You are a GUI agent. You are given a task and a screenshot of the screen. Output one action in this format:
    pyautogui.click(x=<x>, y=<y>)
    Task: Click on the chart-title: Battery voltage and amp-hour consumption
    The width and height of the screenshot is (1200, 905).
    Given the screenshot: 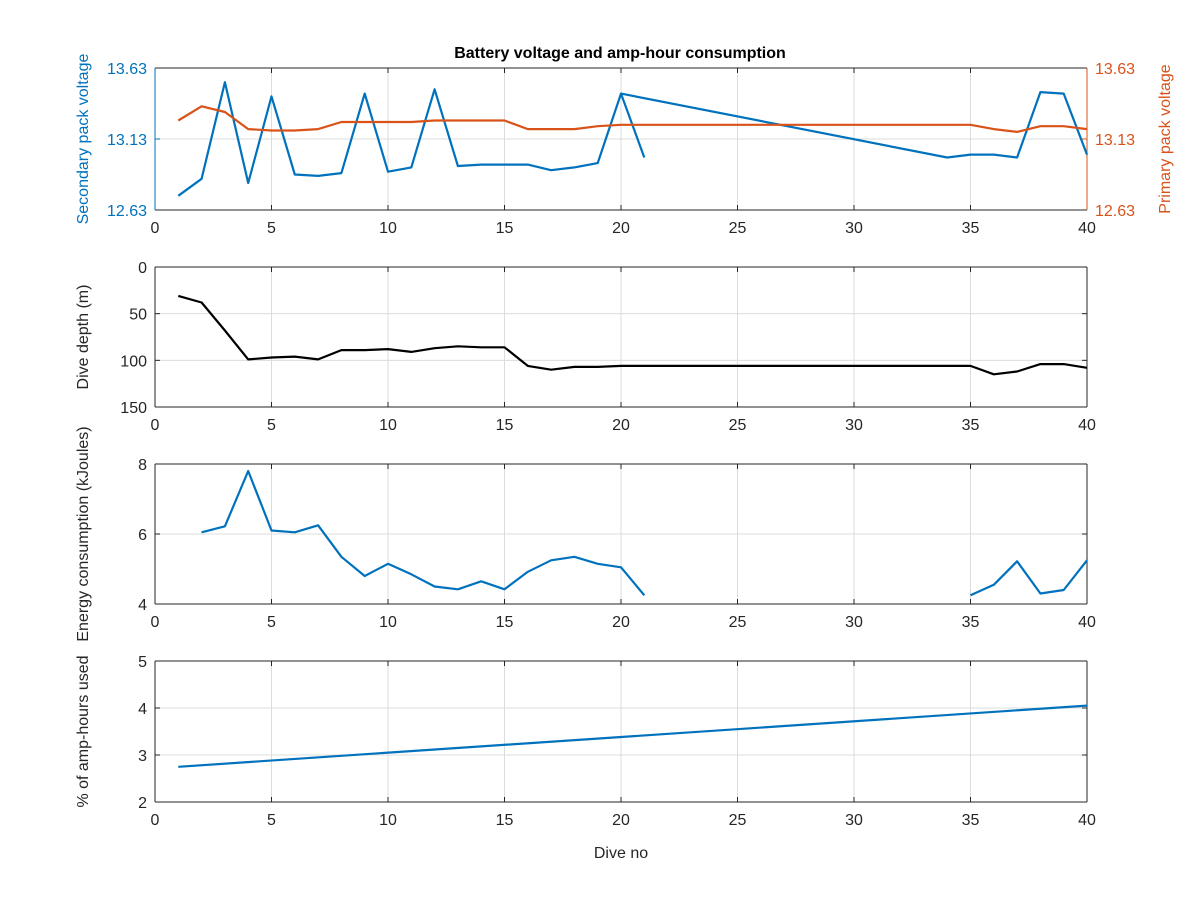 What is the action you would take?
    pyautogui.click(x=620, y=53)
    